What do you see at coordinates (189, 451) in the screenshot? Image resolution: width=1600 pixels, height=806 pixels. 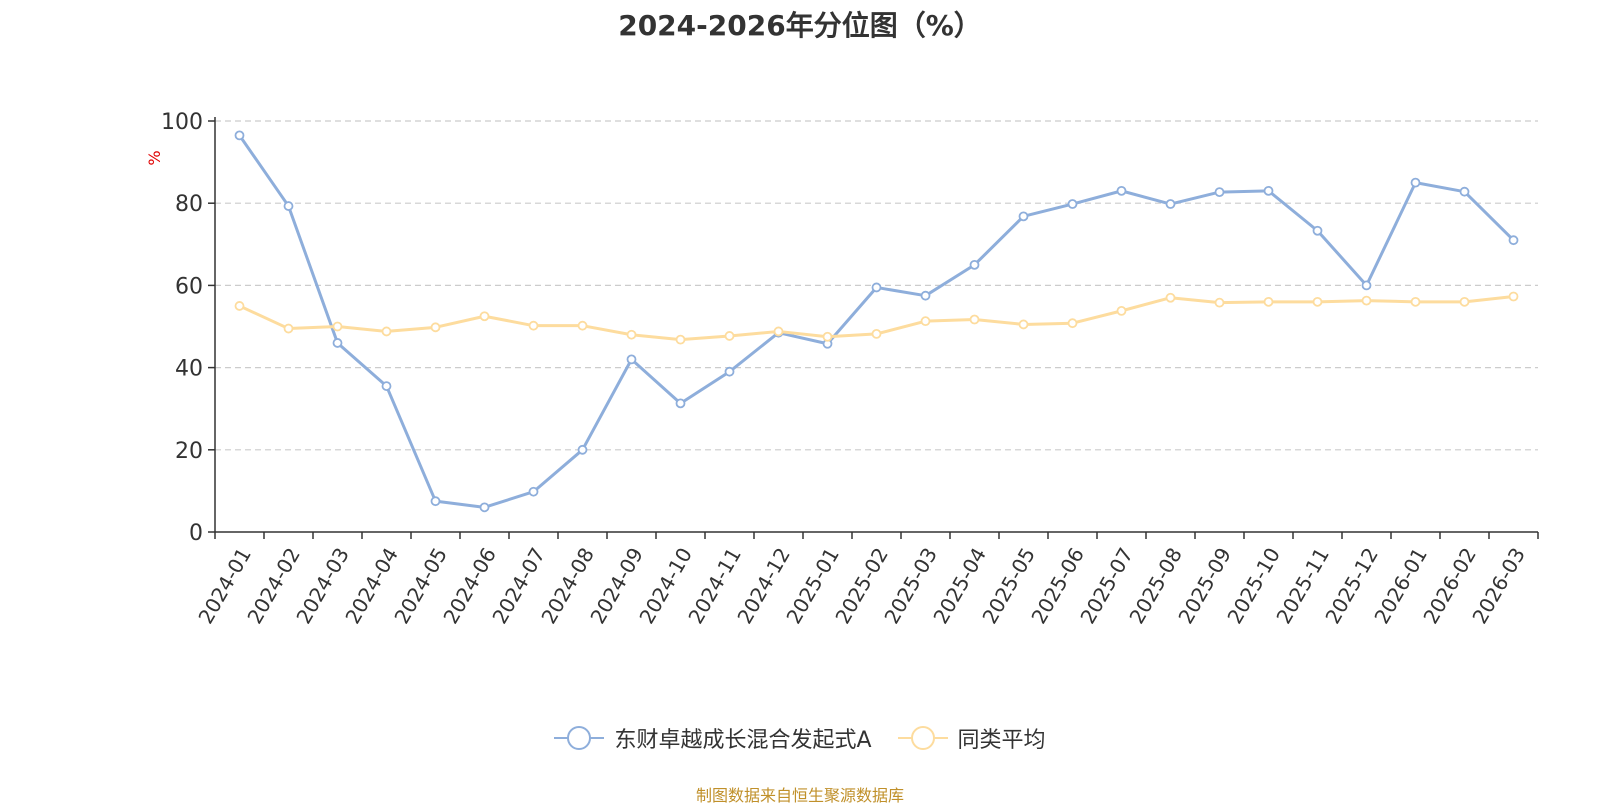 I see `y-tick-label: 20` at bounding box center [189, 451].